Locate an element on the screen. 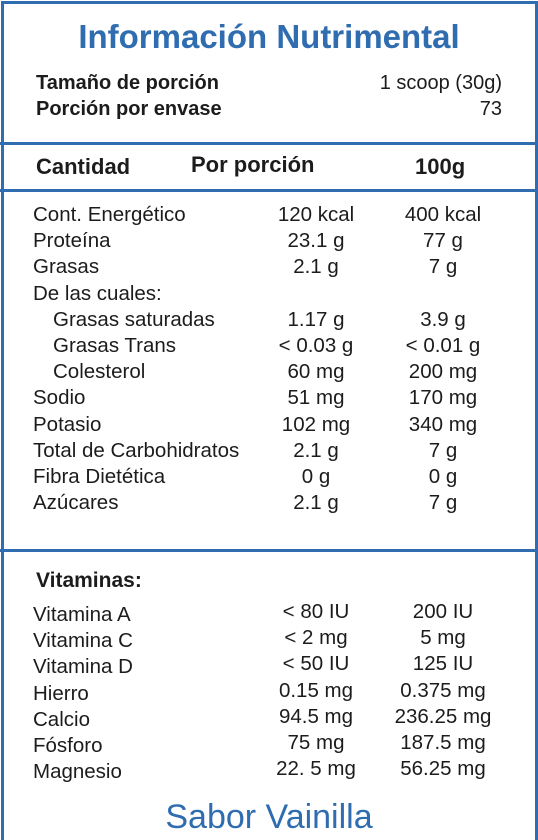 The height and width of the screenshot is (840, 538). nutrient-name: Colesterol is located at coordinates (99, 372).